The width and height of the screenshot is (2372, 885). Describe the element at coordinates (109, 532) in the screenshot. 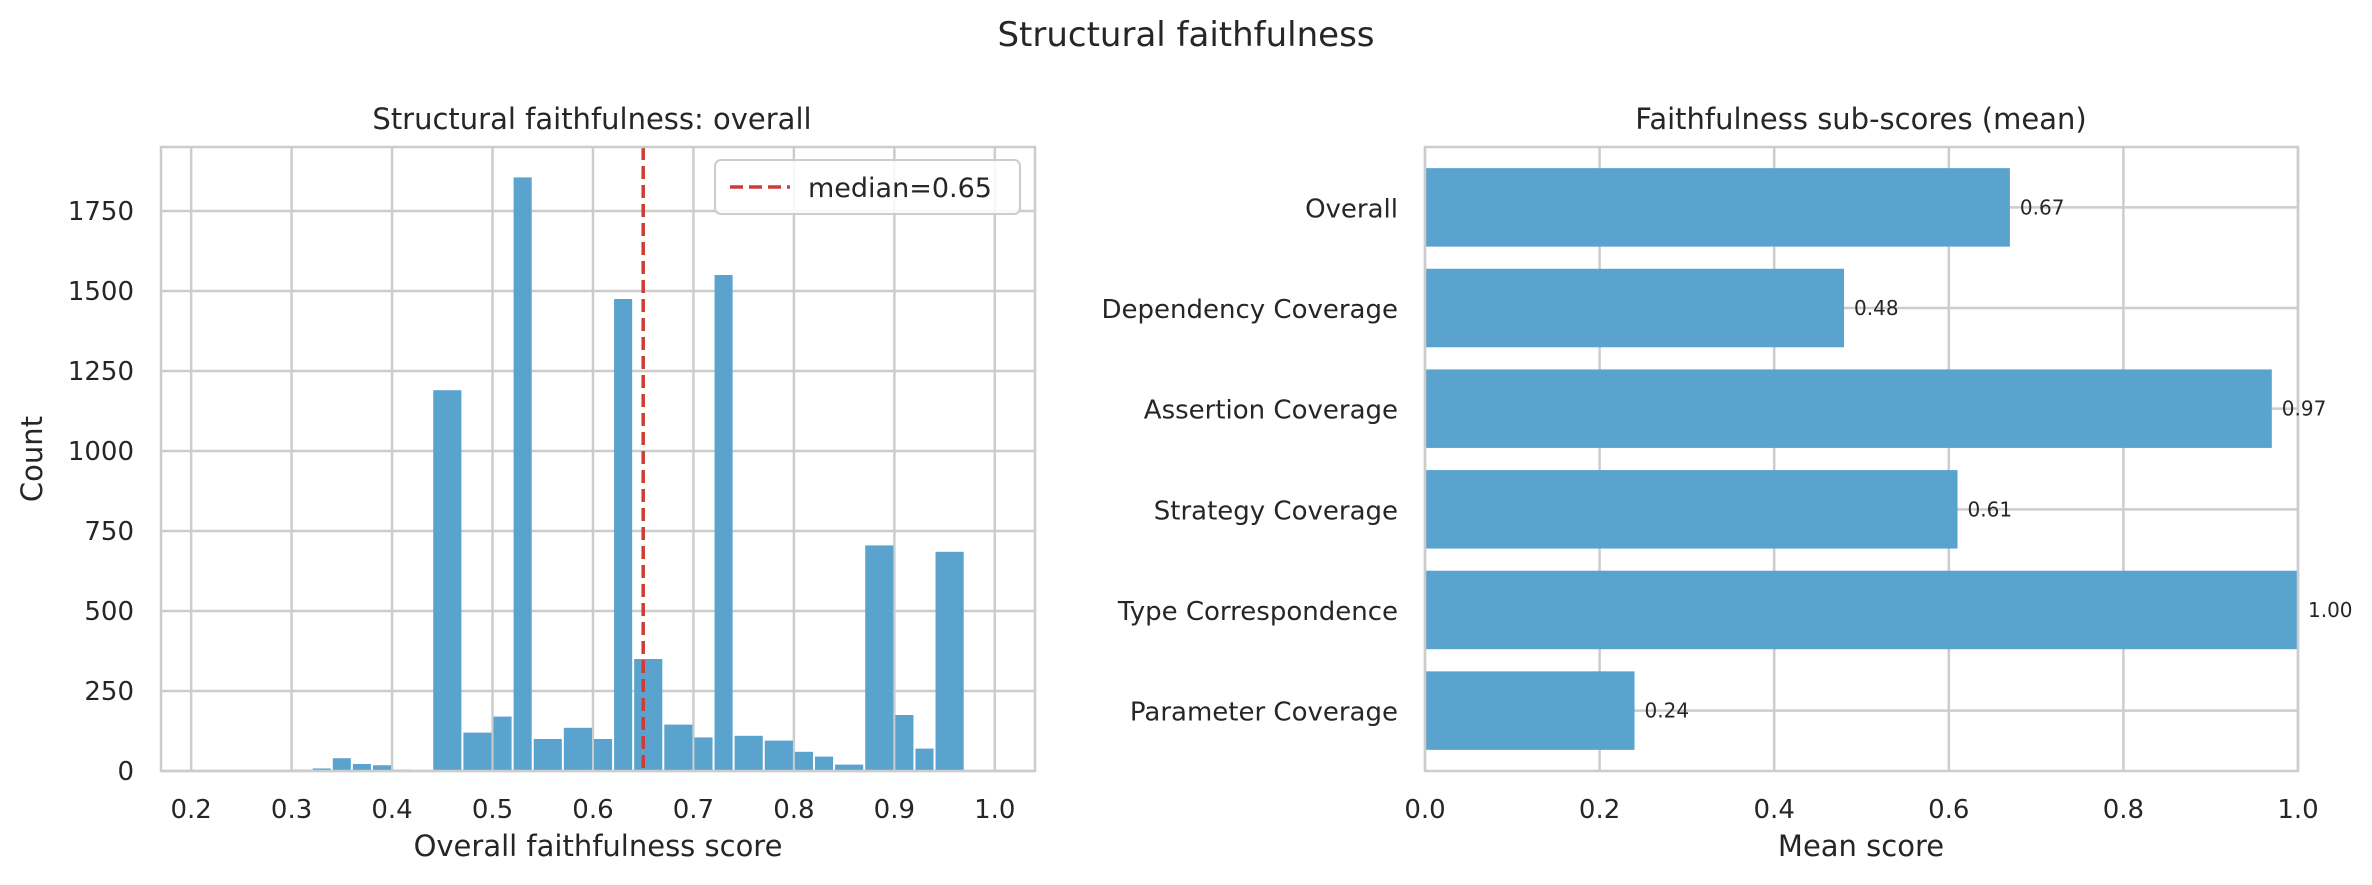

I see `histogram-y-tick-label: 750` at that location.